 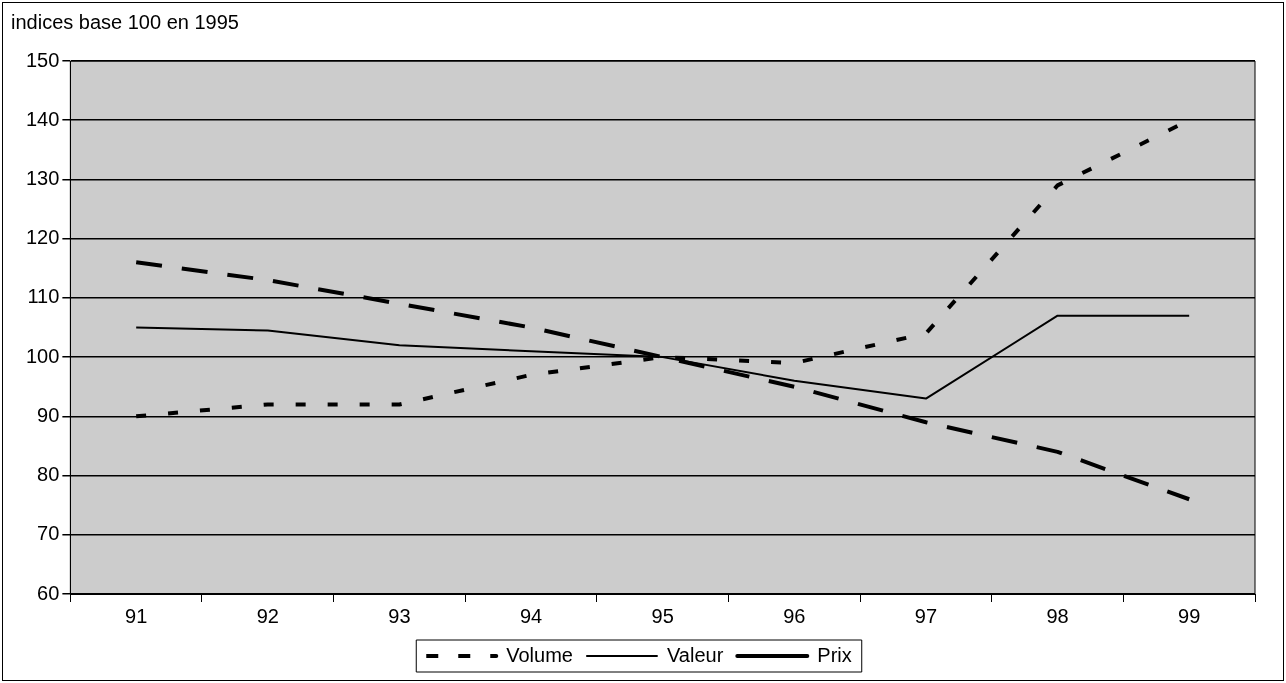 I want to click on x-tick-label: 96, so click(x=794, y=615).